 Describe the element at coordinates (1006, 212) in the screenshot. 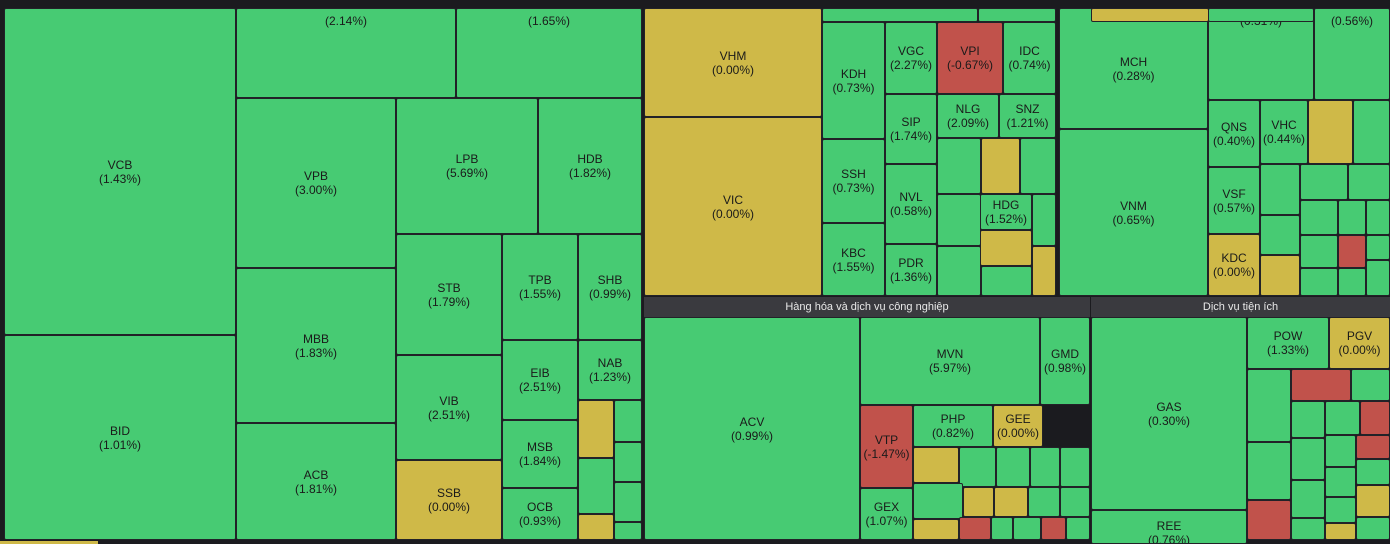

I see `stock-tile-hdg: HDG (1.52%)` at that location.